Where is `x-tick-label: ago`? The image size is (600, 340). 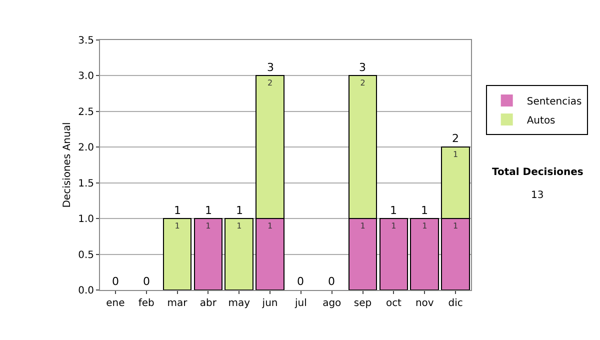 x-tick-label: ago is located at coordinates (332, 303).